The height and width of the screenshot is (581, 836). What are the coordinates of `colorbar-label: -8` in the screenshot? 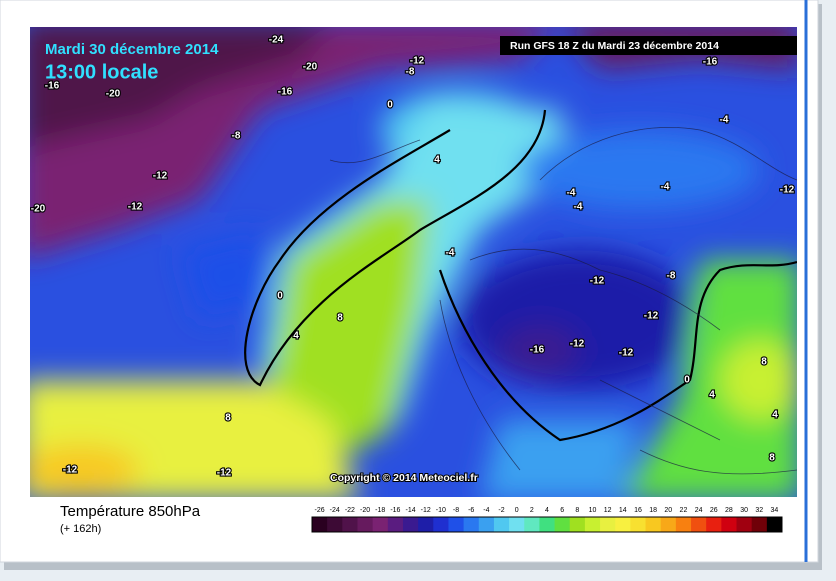 It's located at (456, 510).